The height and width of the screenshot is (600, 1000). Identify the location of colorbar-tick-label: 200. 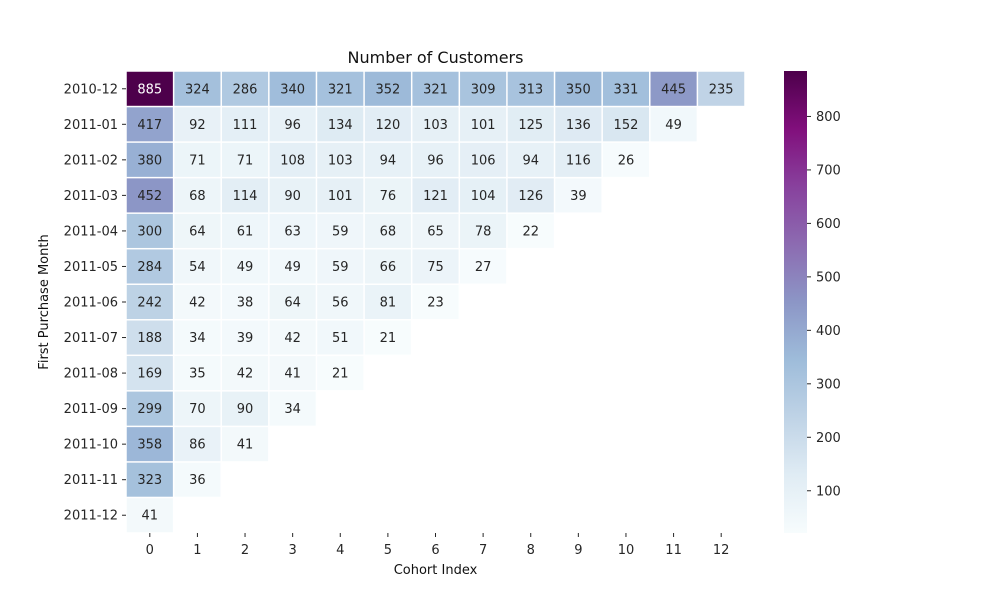
(828, 438).